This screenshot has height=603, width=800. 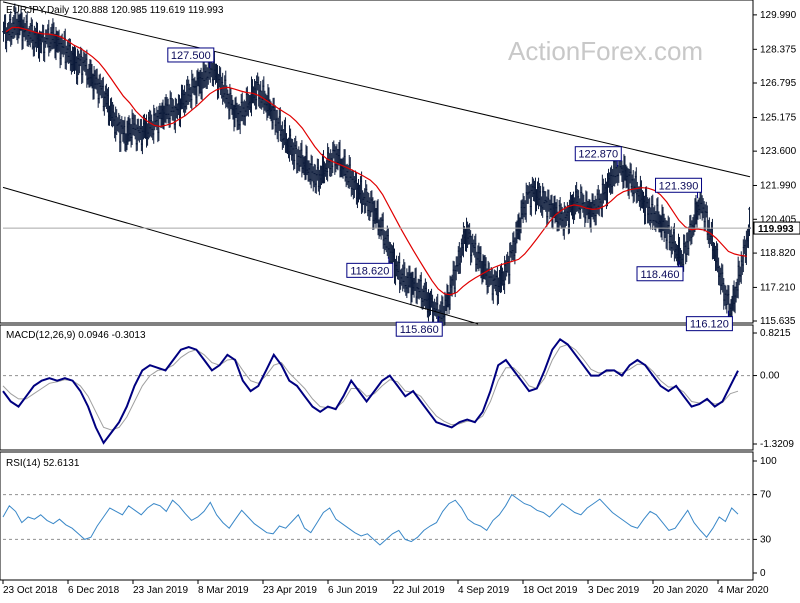 I want to click on current-price-label: 119.993, so click(x=776, y=229).